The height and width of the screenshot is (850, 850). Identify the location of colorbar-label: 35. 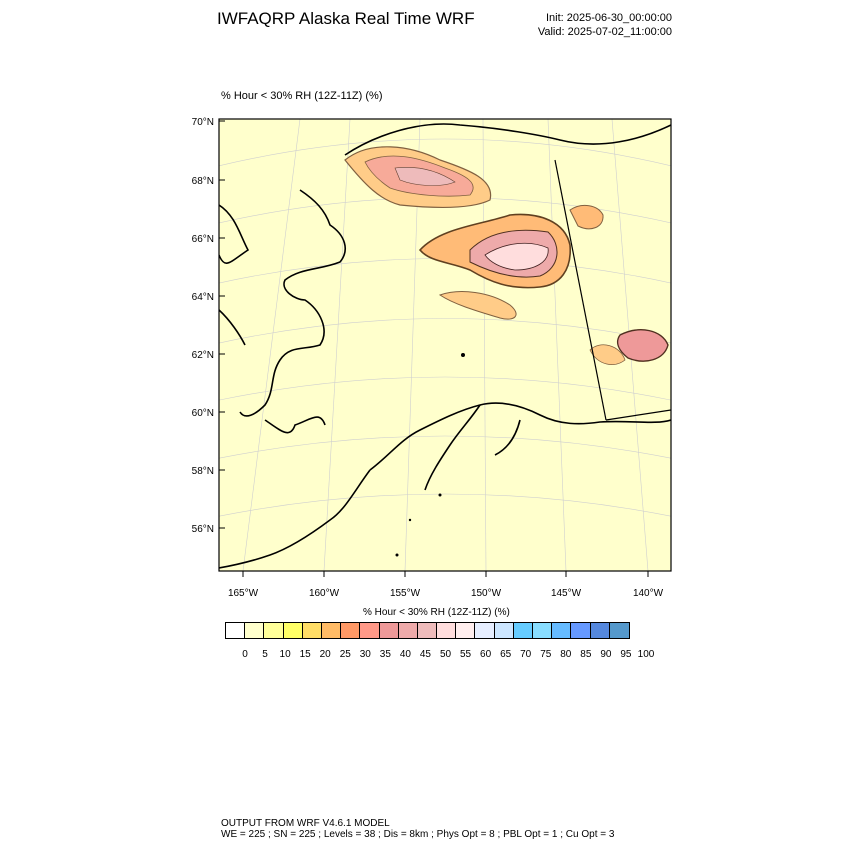
(385, 654).